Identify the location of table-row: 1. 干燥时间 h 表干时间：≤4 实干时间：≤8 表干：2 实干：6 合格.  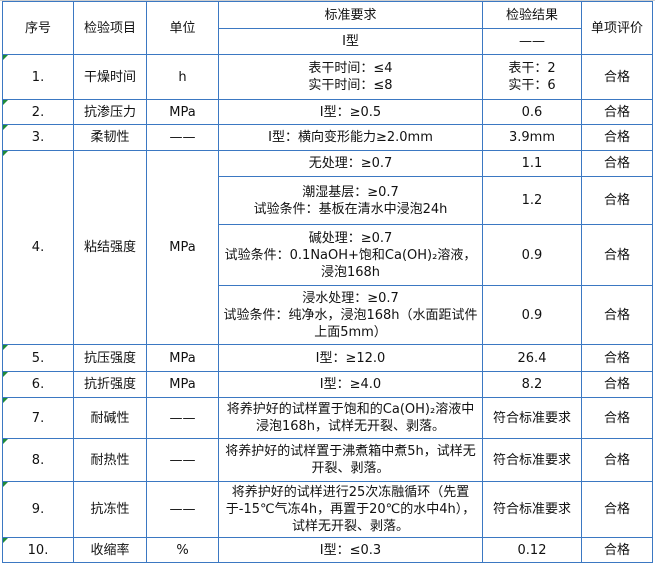
(327, 77).